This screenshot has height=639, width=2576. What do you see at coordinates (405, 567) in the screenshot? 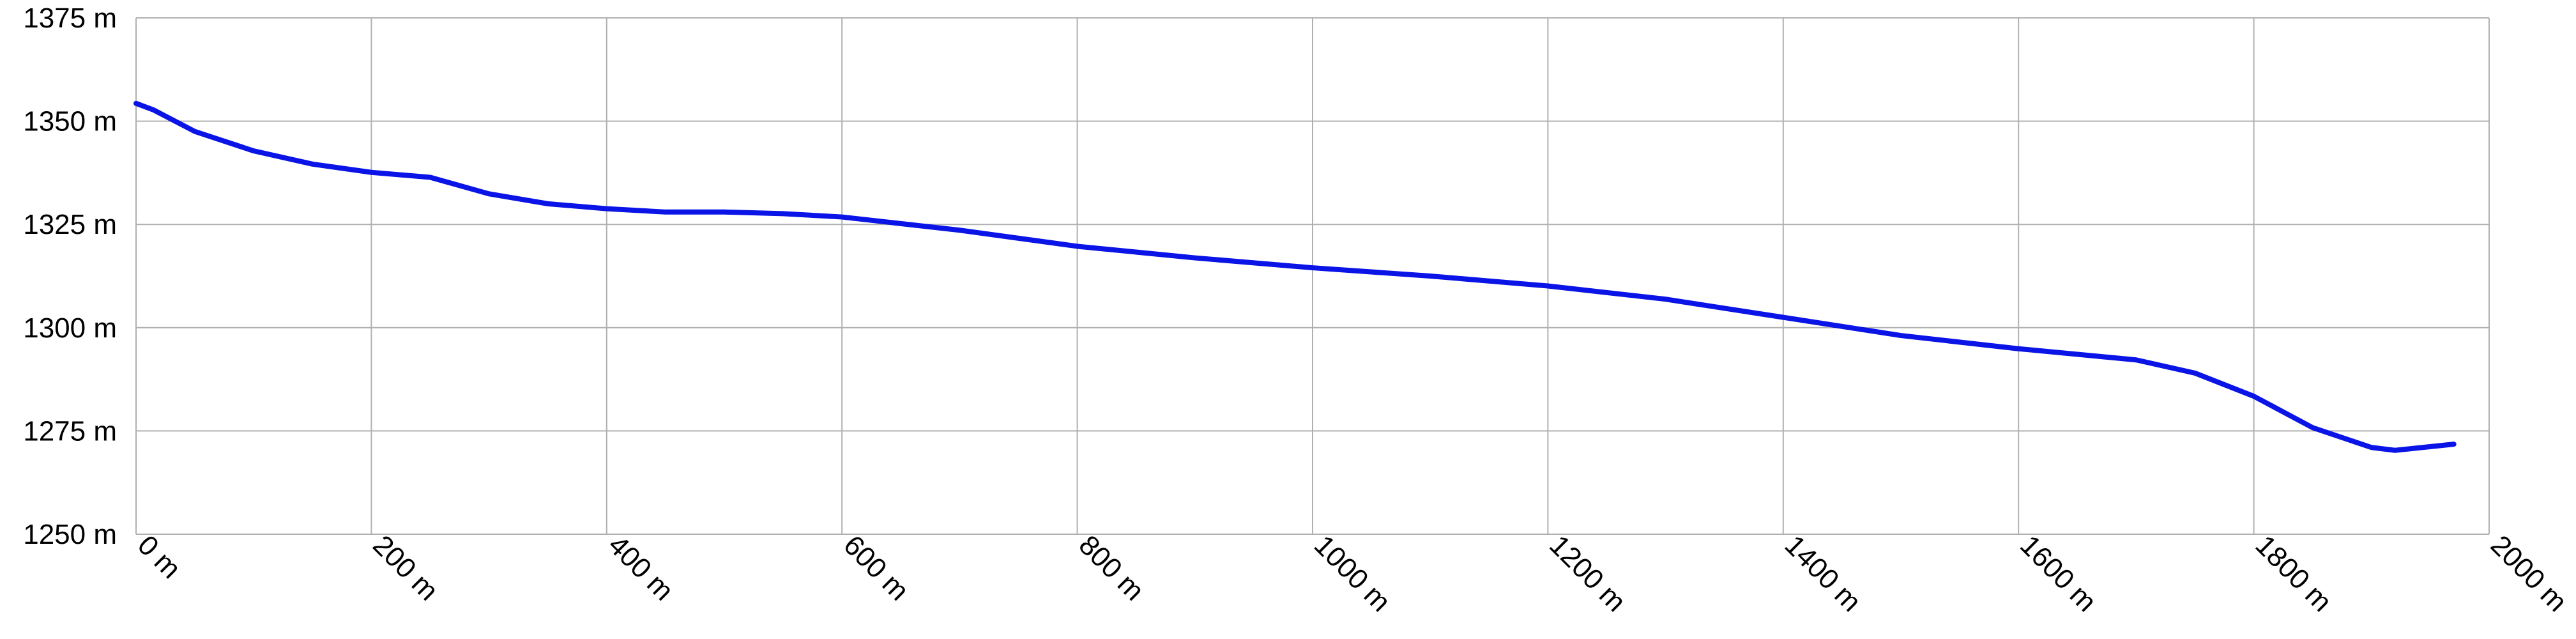
I see `x-tick-label: 200 m` at bounding box center [405, 567].